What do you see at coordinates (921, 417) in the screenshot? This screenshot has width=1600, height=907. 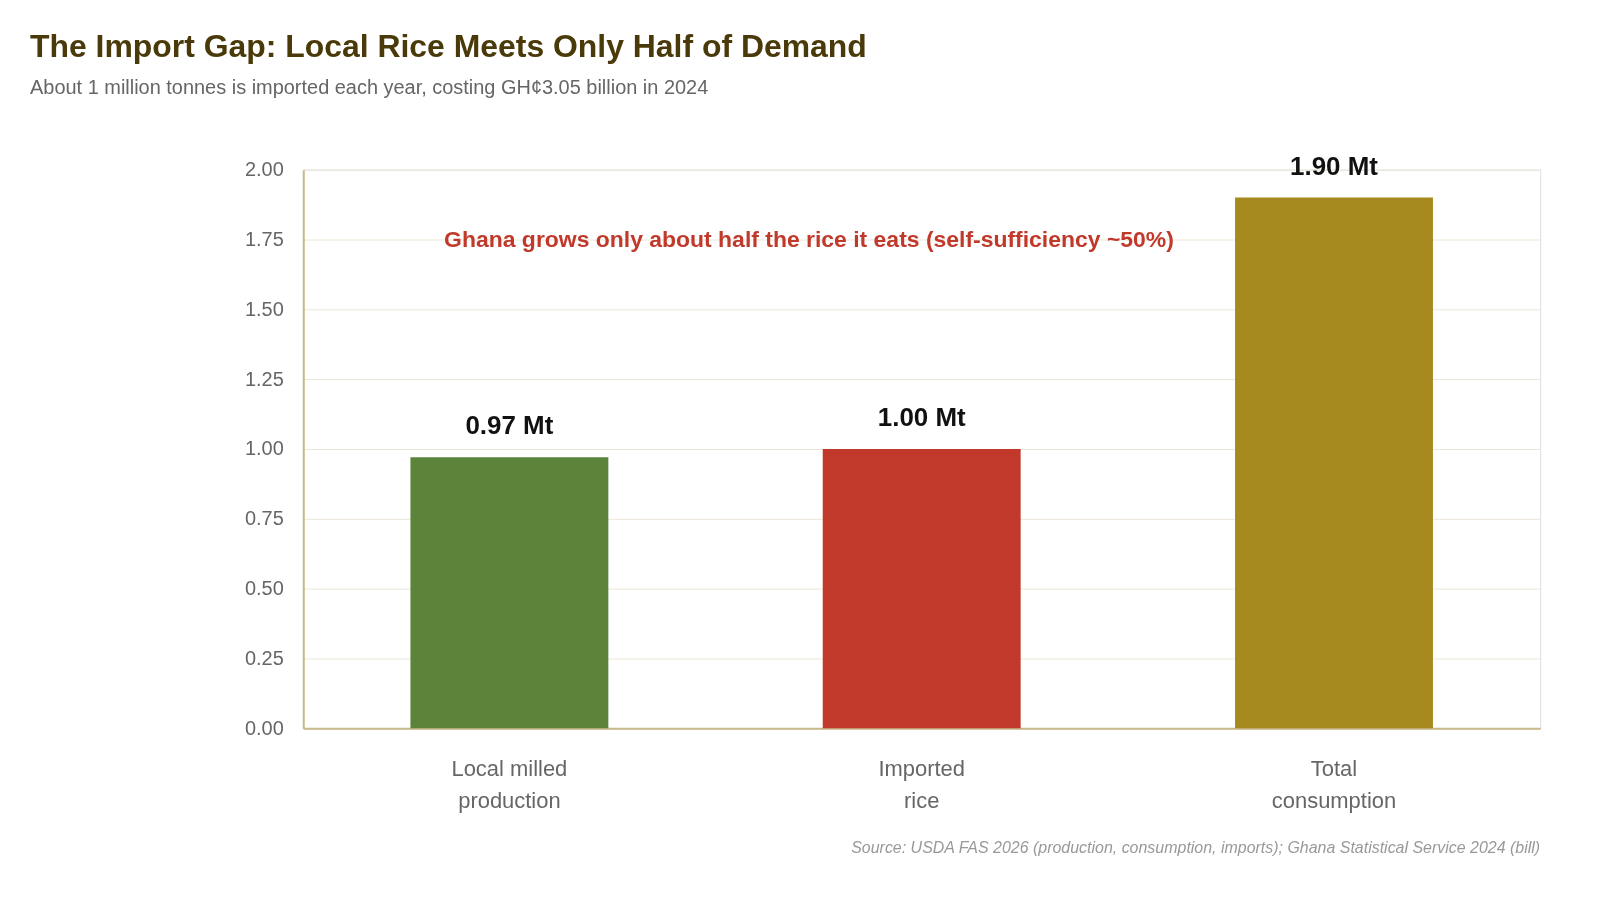 I see `data-label: 1.00 Mt` at bounding box center [921, 417].